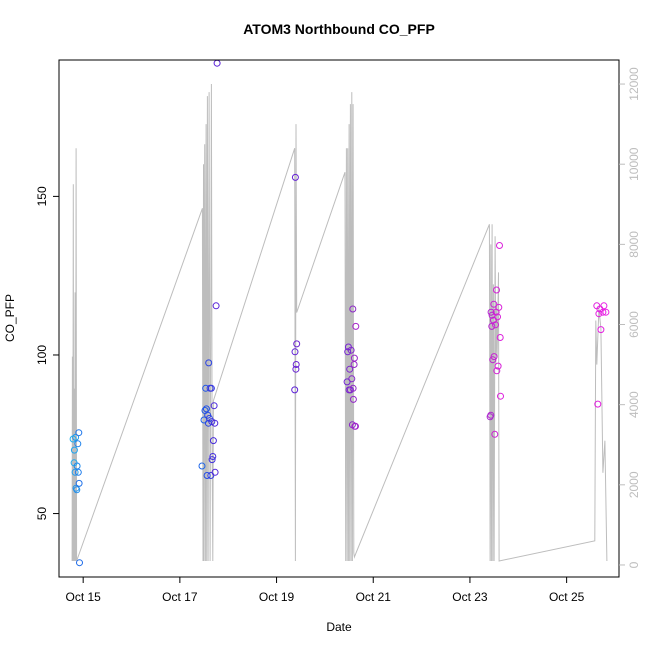 This screenshot has width=650, height=650. Describe the element at coordinates (374, 597) in the screenshot. I see `x-tick-label: Oct 21` at that location.